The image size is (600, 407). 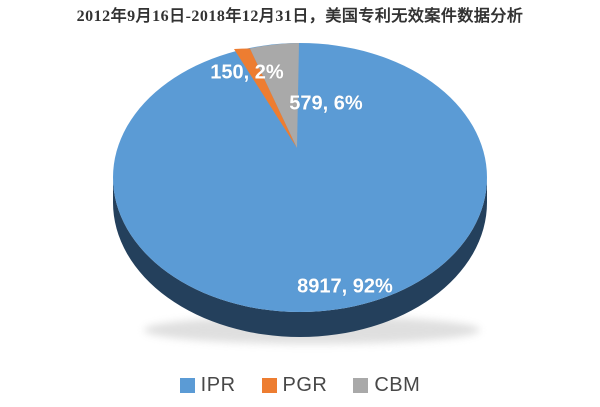 What do you see at coordinates (326, 103) in the screenshot?
I see `data-label-cbm: 579, 6%` at bounding box center [326, 103].